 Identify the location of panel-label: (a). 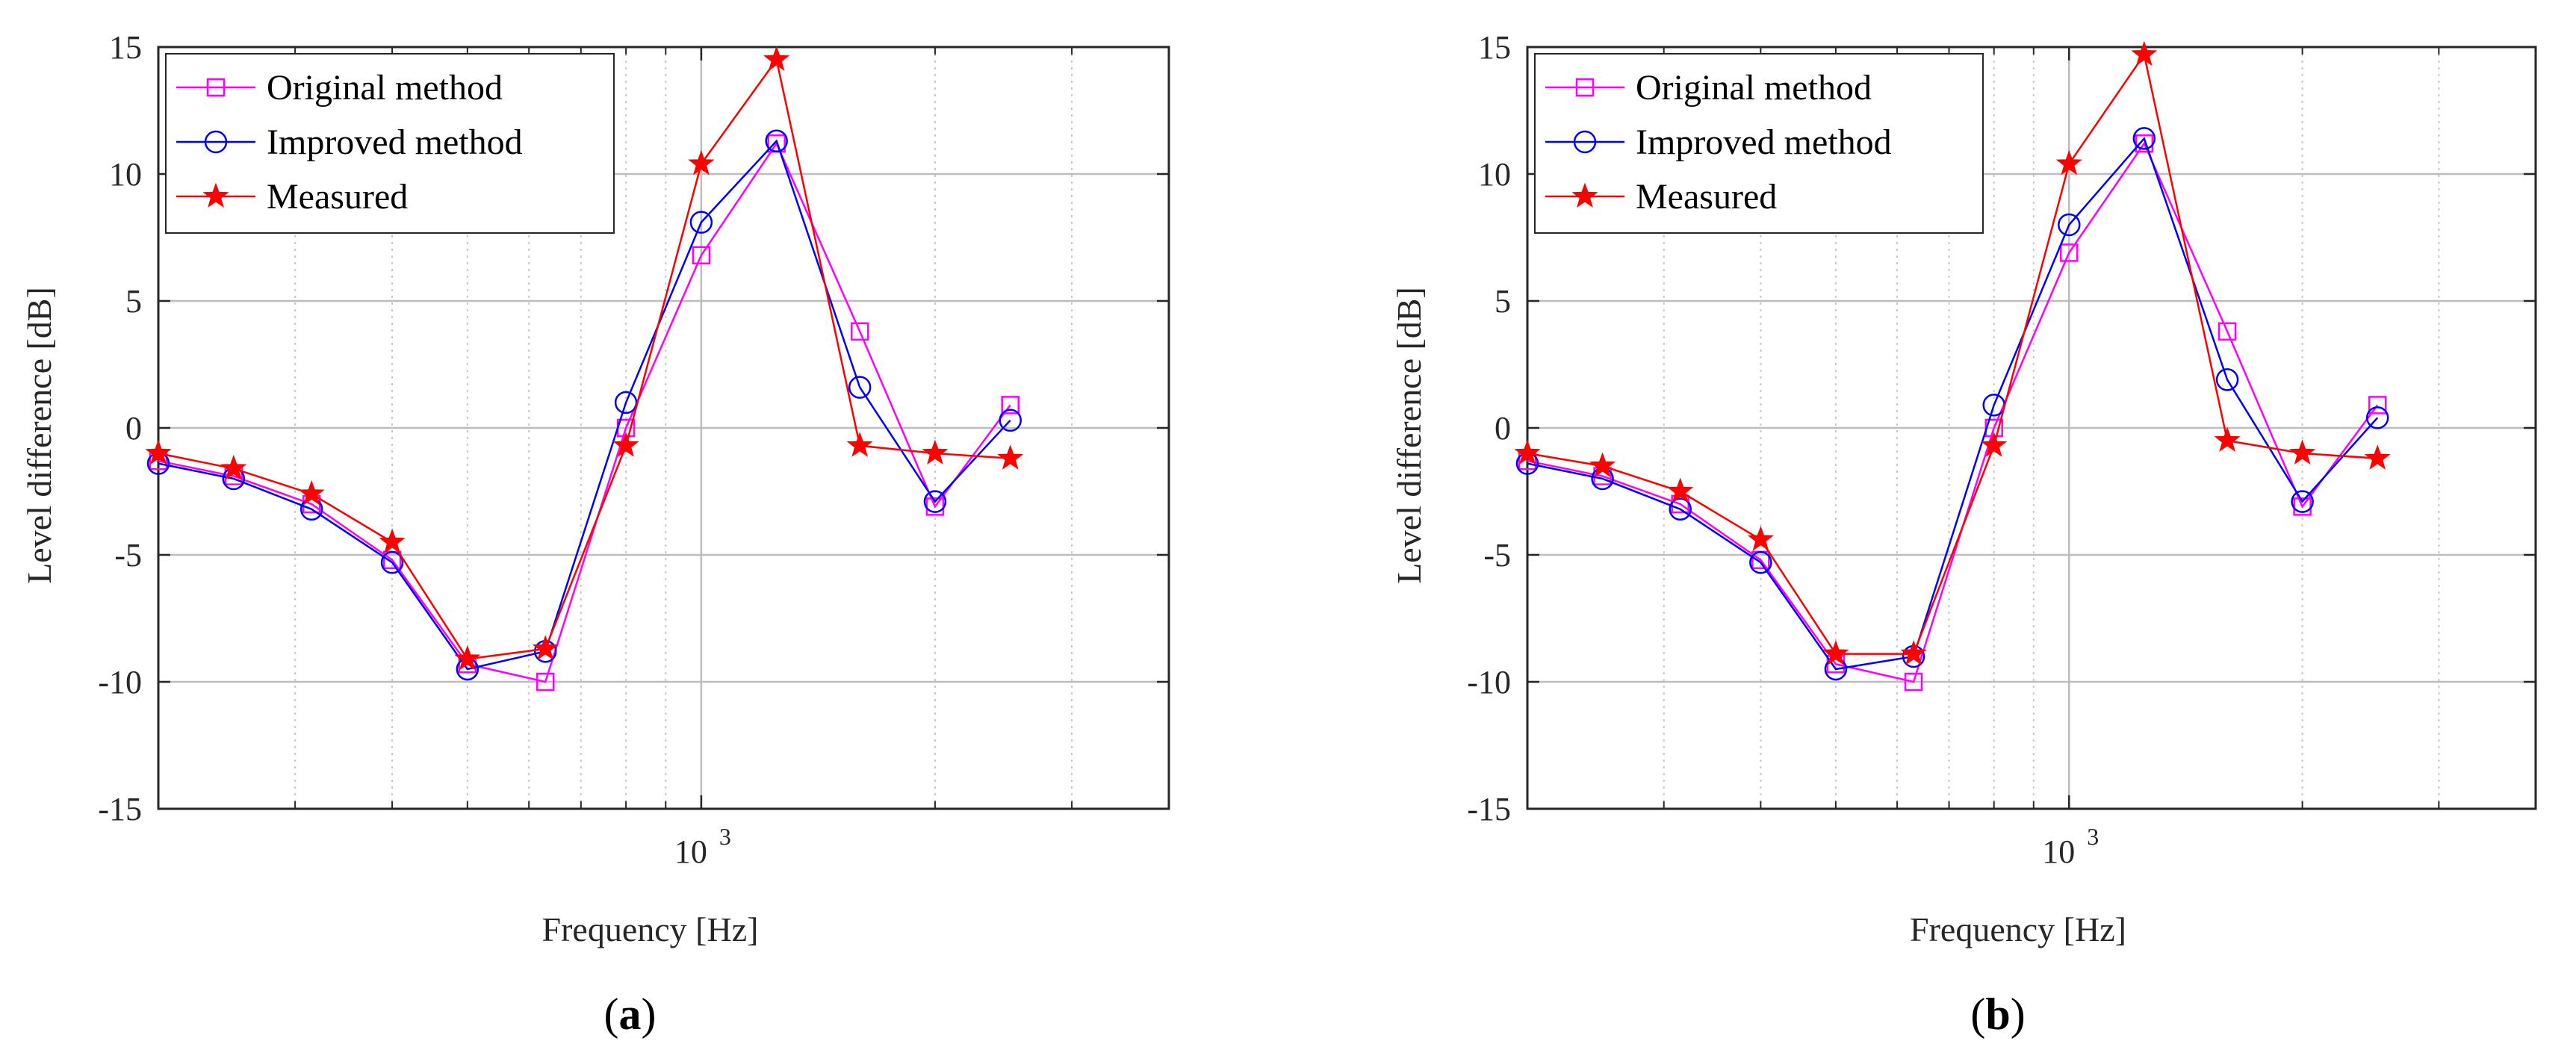
(630, 1015).